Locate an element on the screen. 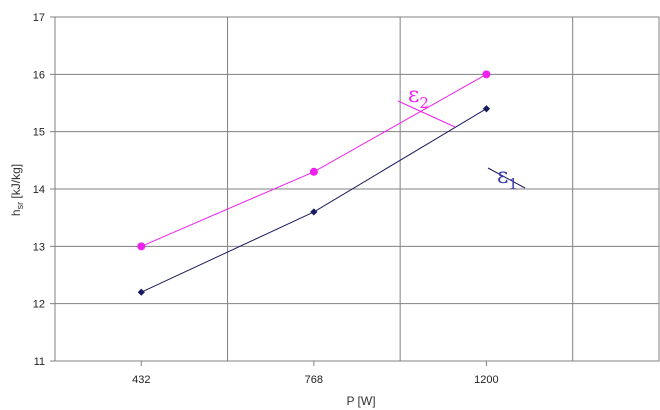 The height and width of the screenshot is (410, 660). series-label-eps1-main: ε is located at coordinates (502, 176).